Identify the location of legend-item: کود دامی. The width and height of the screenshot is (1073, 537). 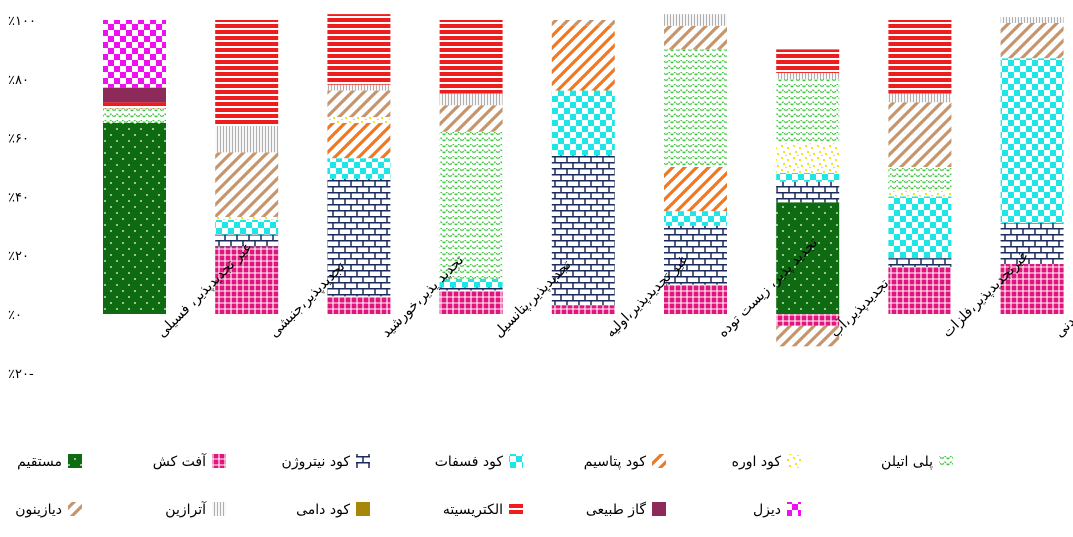
(333, 510).